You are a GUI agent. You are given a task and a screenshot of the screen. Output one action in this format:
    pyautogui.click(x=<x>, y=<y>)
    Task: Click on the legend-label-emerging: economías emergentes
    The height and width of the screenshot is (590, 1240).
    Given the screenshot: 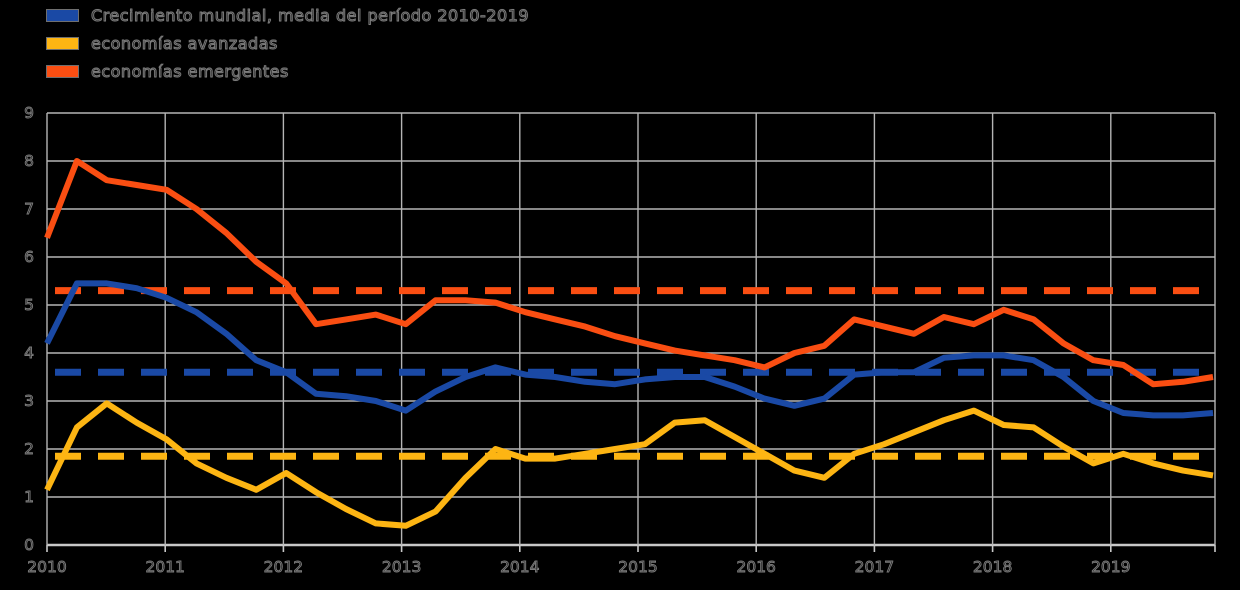 What is the action you would take?
    pyautogui.click(x=190, y=71)
    